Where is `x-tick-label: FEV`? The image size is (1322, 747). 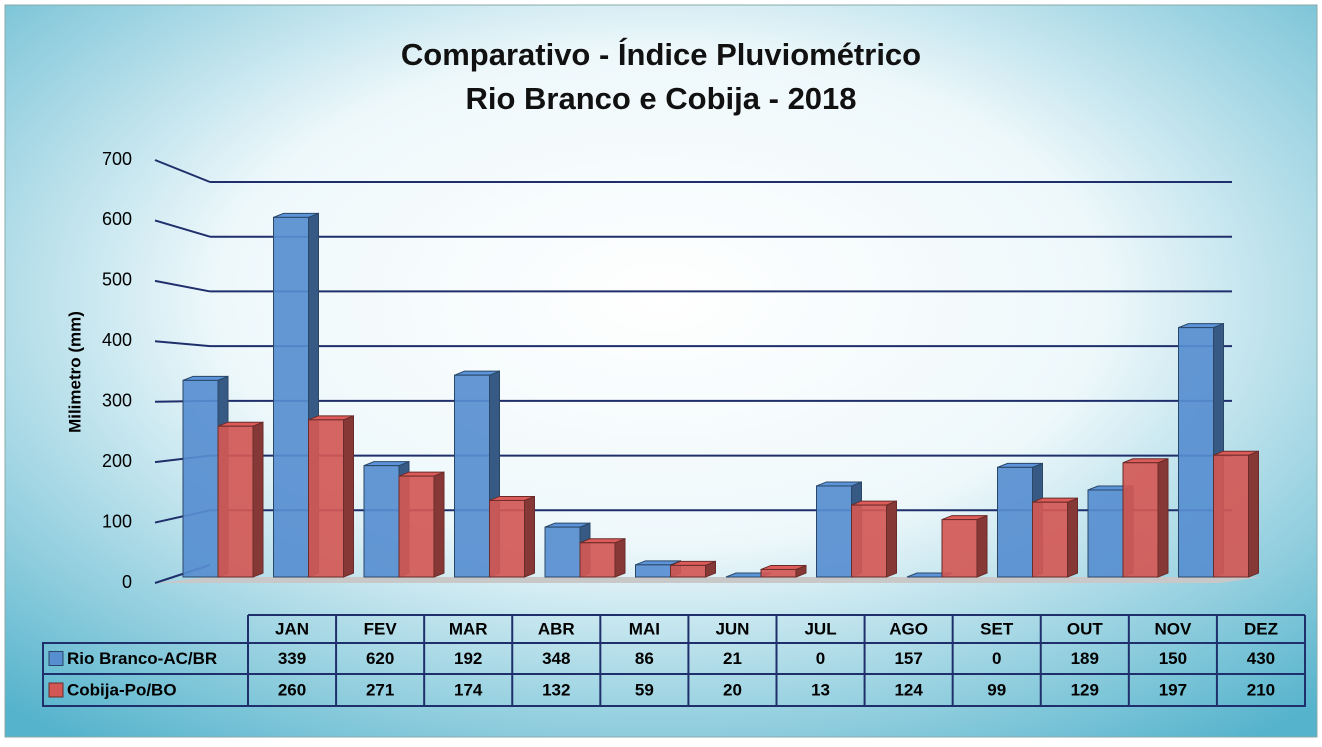
x-tick-label: FEV is located at coordinates (381, 628).